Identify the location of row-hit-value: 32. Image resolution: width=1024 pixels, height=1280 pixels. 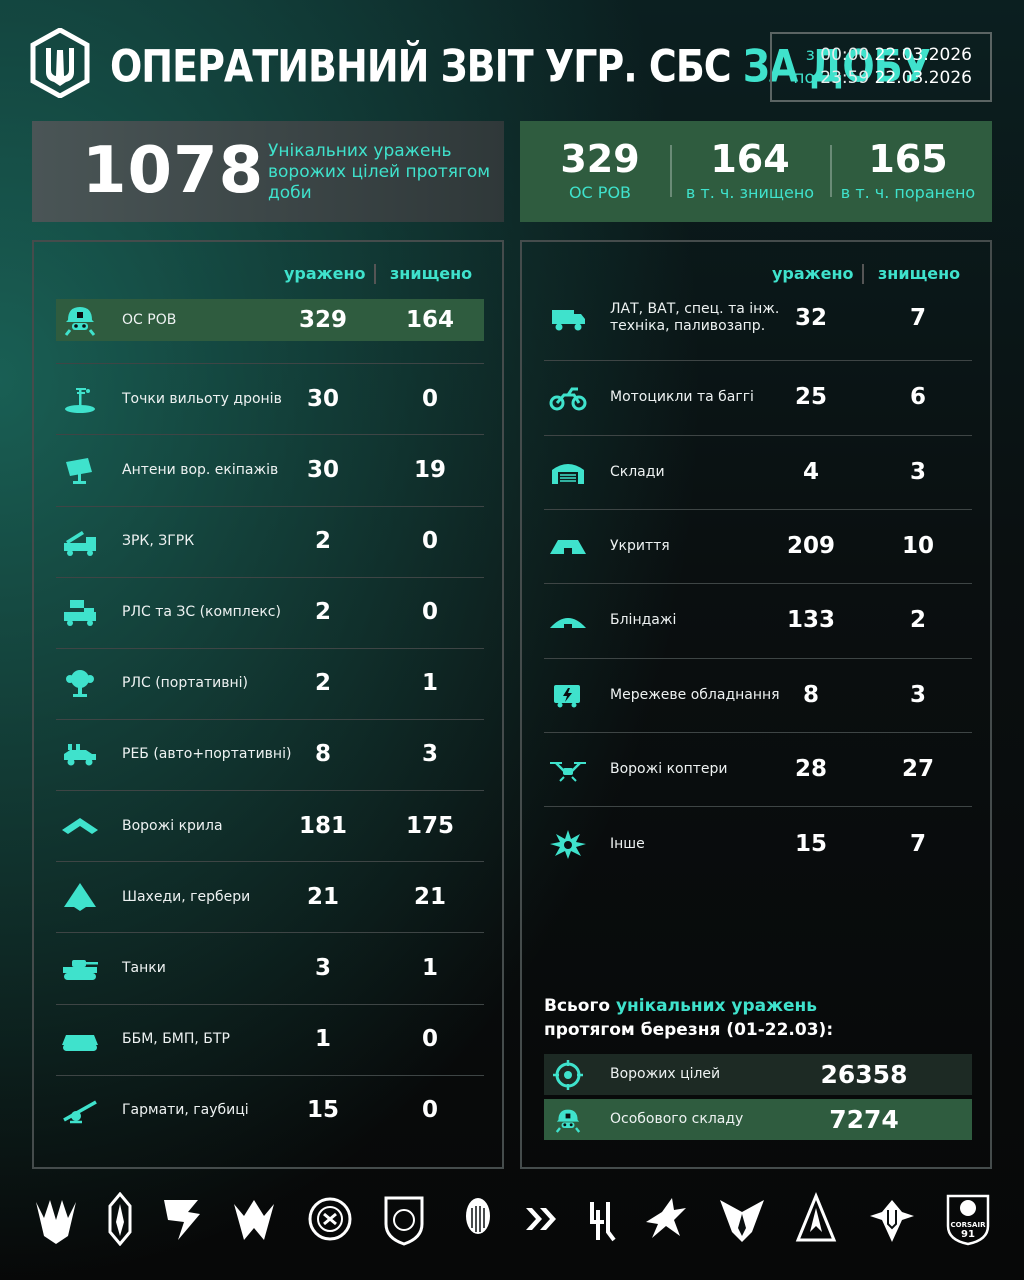
(810, 318).